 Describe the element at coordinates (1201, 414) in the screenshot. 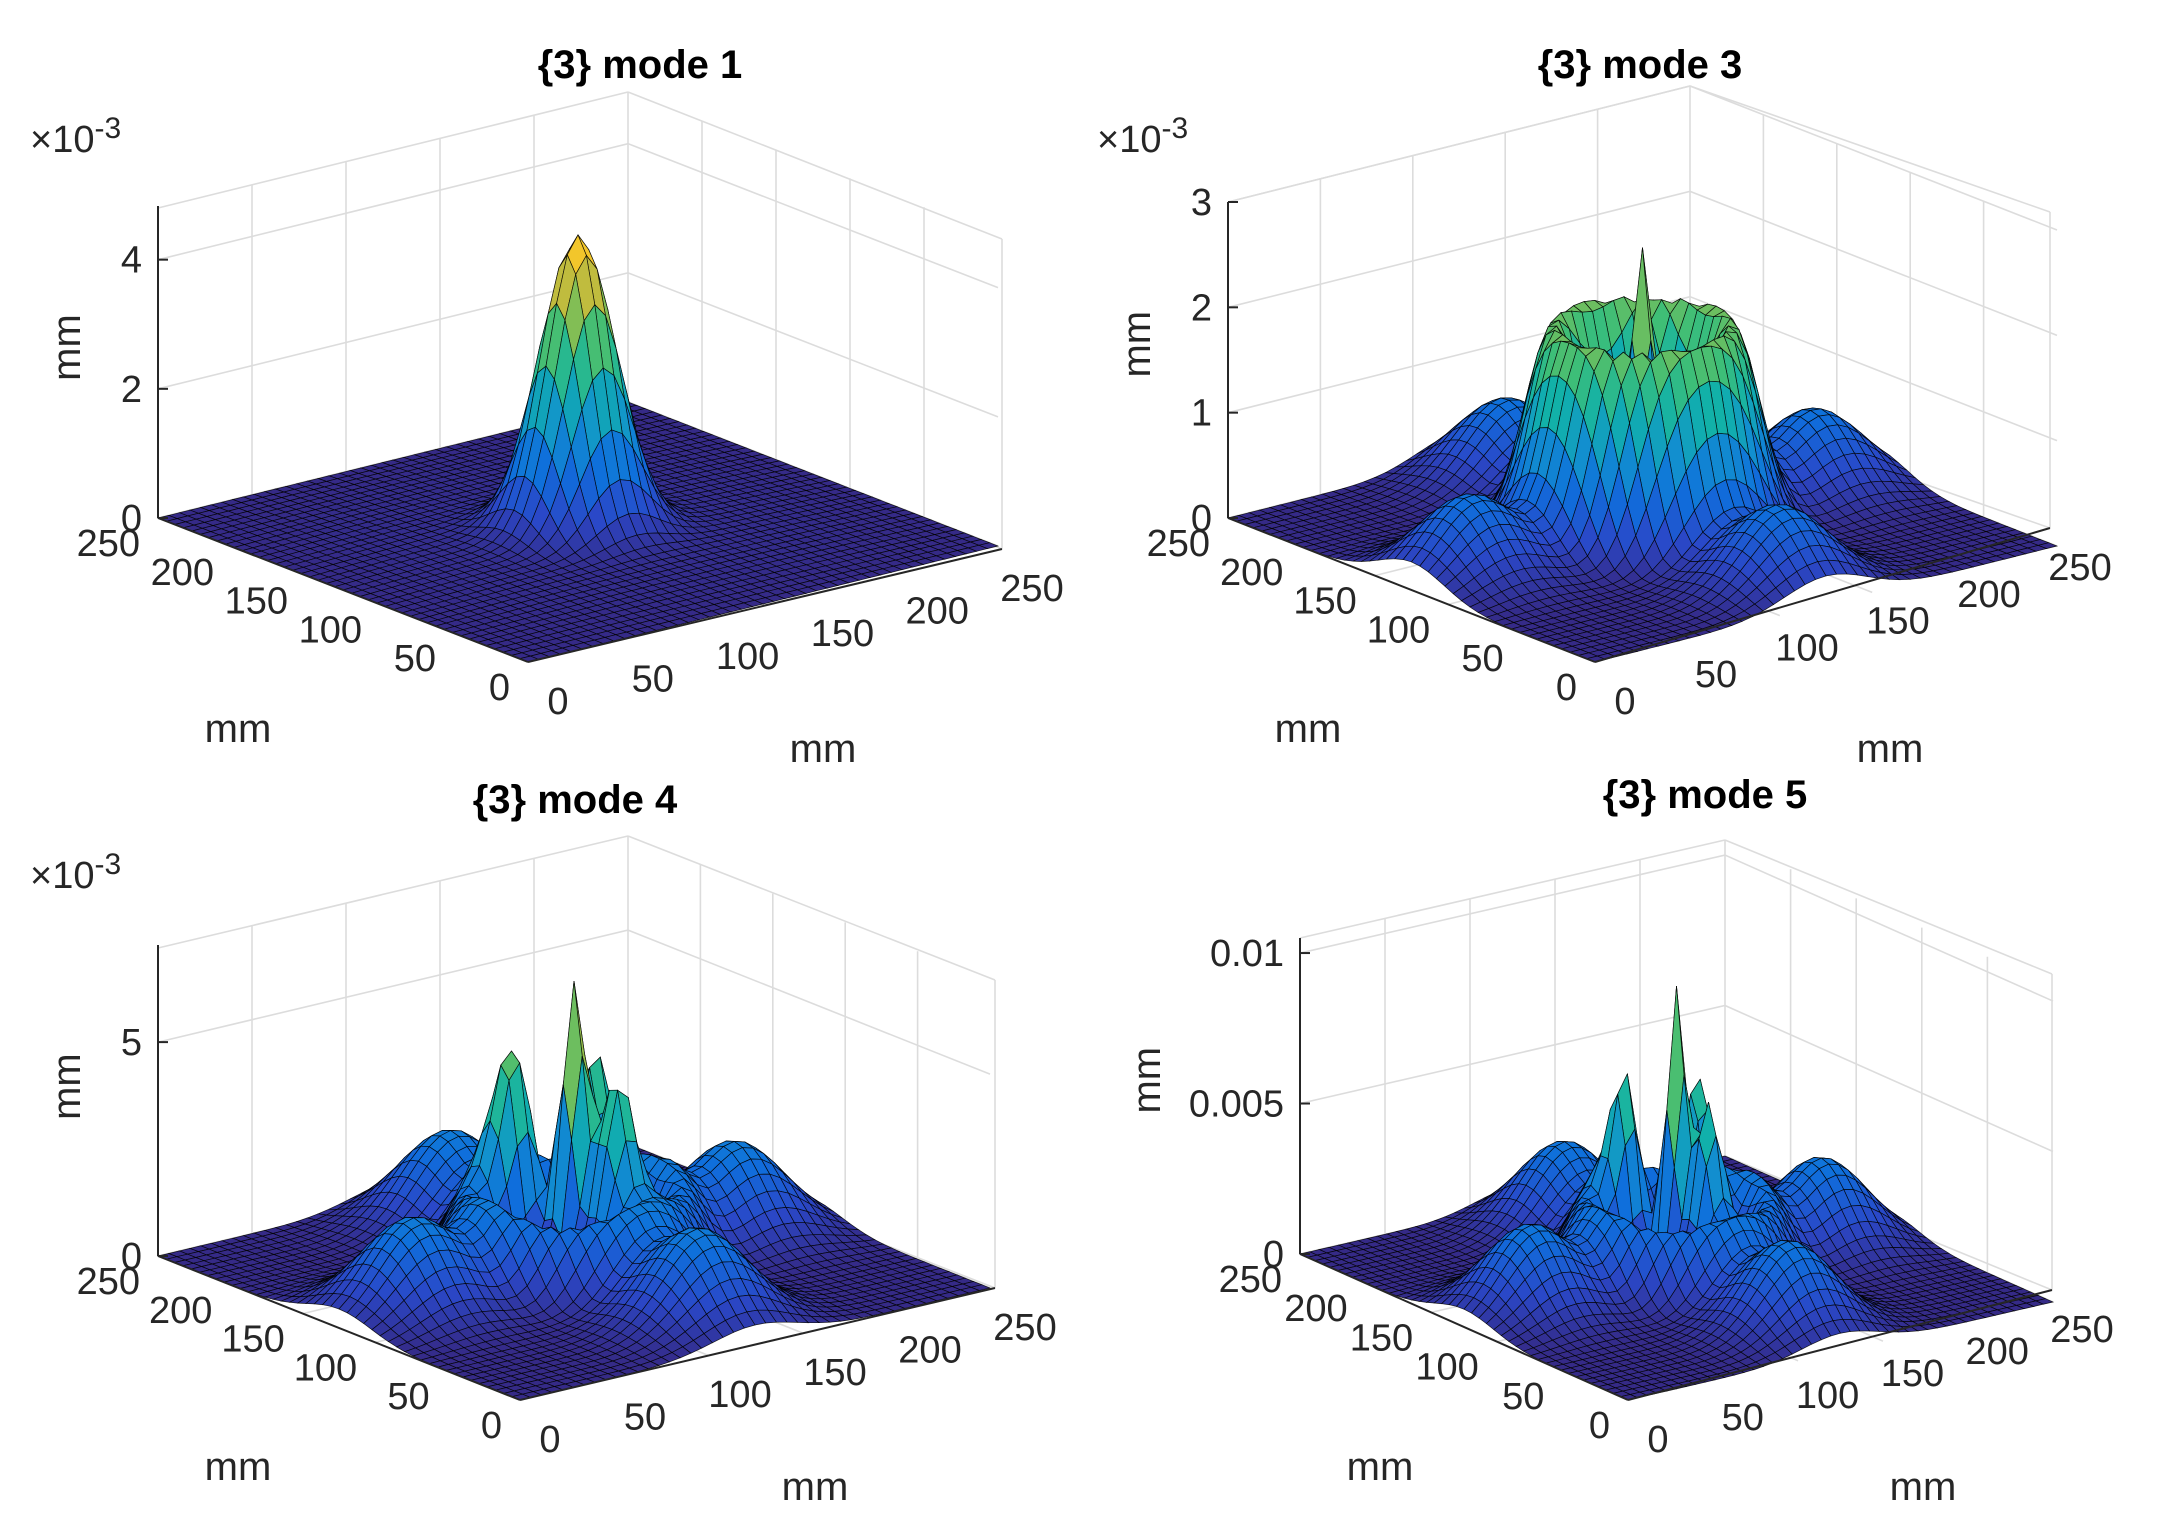

I see `z-tick-label: 1` at that location.